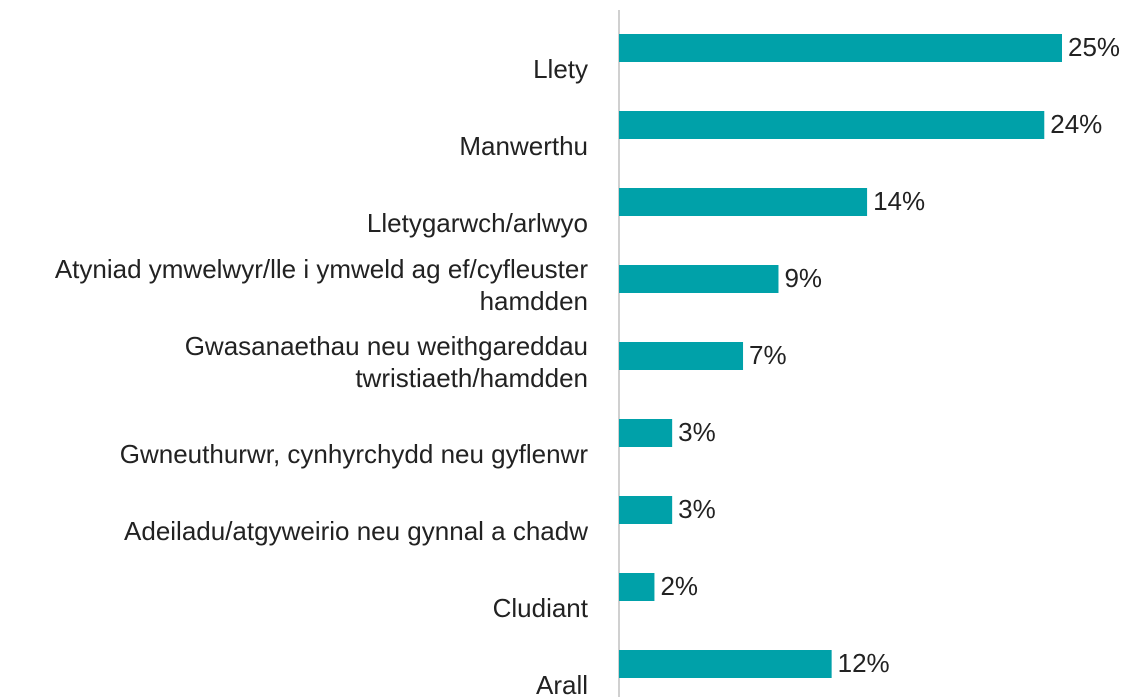  What do you see at coordinates (679, 586) in the screenshot?
I see `value-label: 2%` at bounding box center [679, 586].